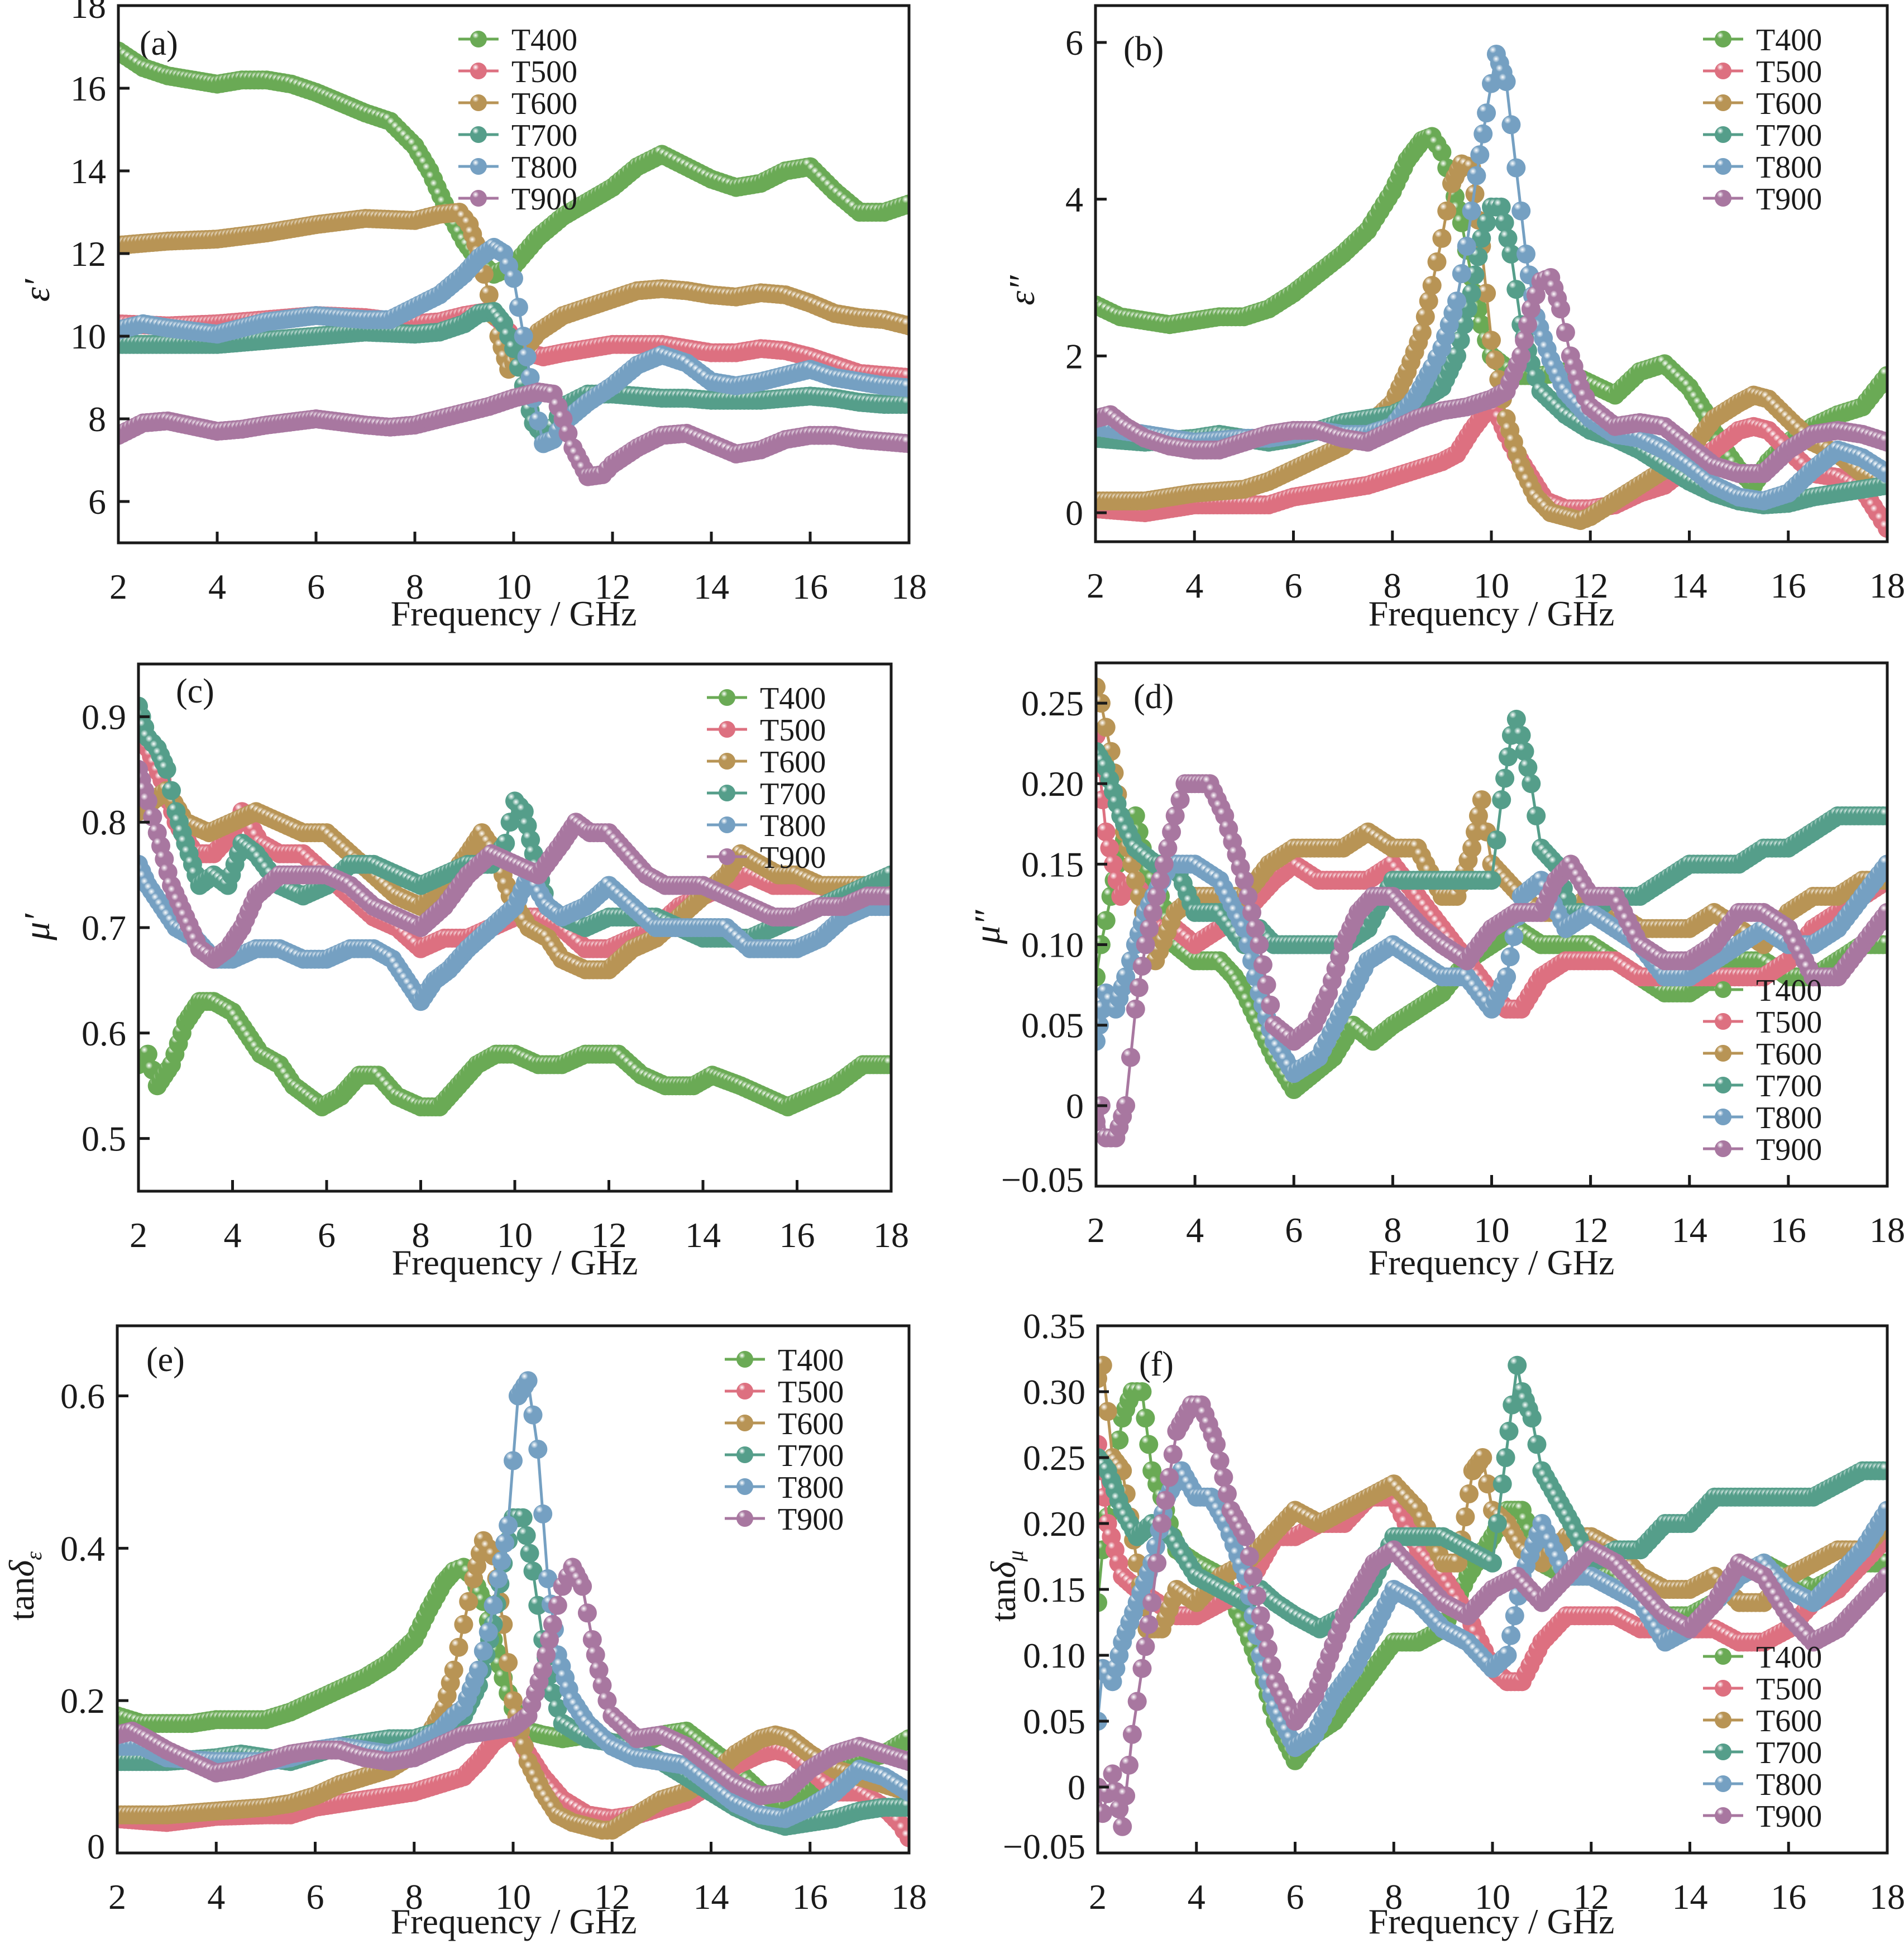  Describe the element at coordinates (97, 502) in the screenshot. I see `y-tick-label: 6` at that location.